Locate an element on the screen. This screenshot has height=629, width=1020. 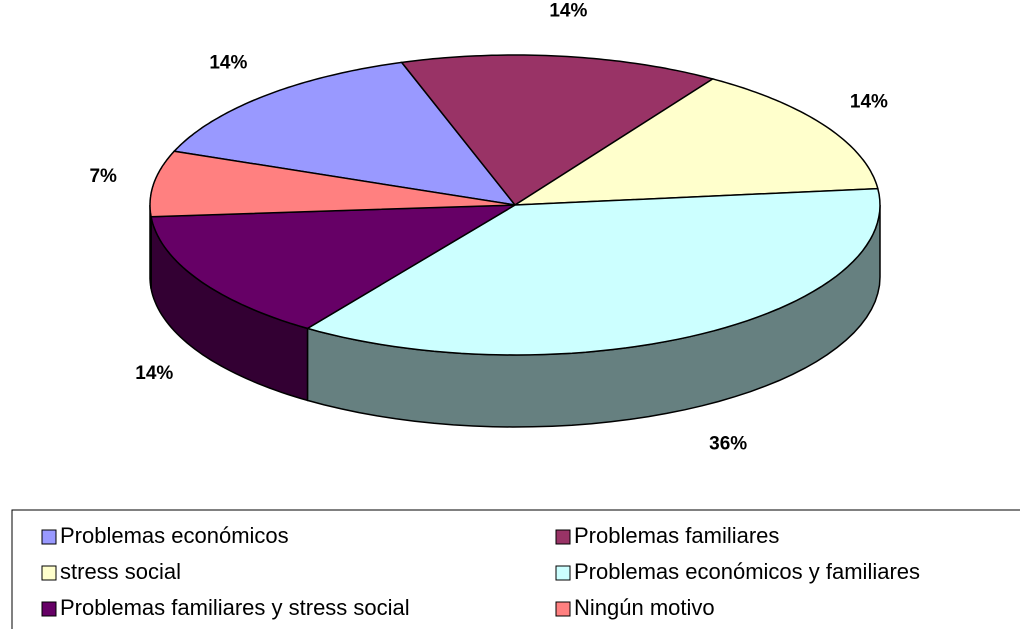
legend-label: Problemas familiares y stress social is located at coordinates (235, 607).